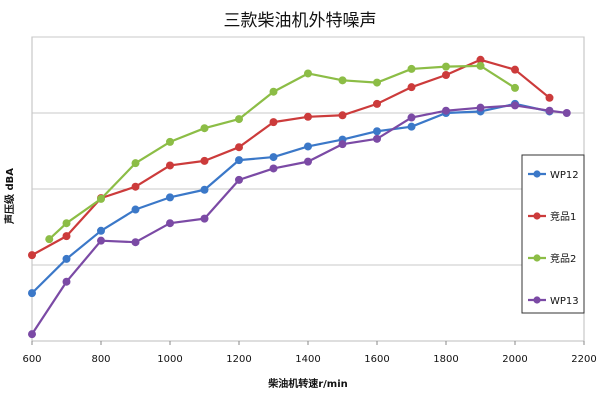 This screenshot has height=404, width=600. Describe the element at coordinates (564, 301) in the screenshot. I see `legend-label: WP13` at that location.